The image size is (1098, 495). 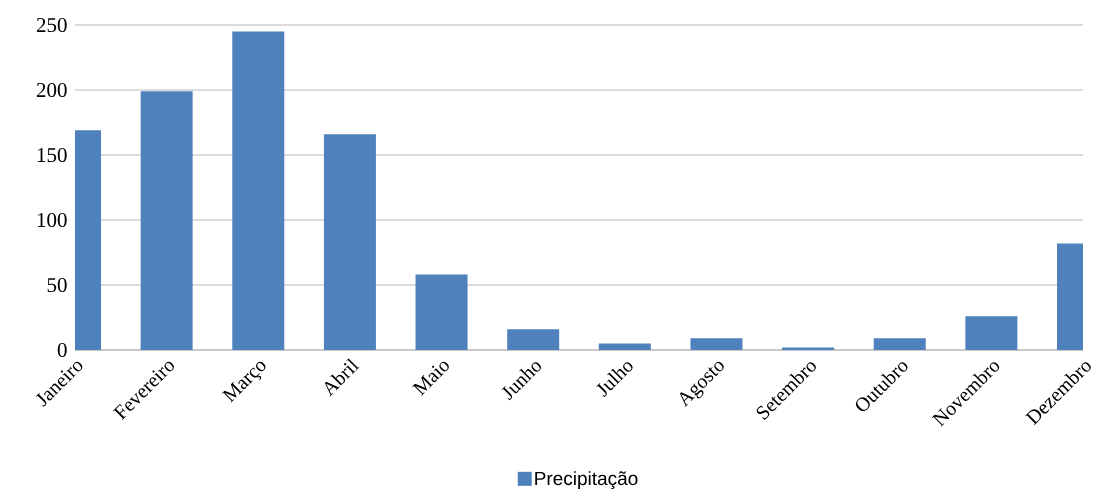 What do you see at coordinates (62, 350) in the screenshot?
I see `y-tick-label: 0` at bounding box center [62, 350].